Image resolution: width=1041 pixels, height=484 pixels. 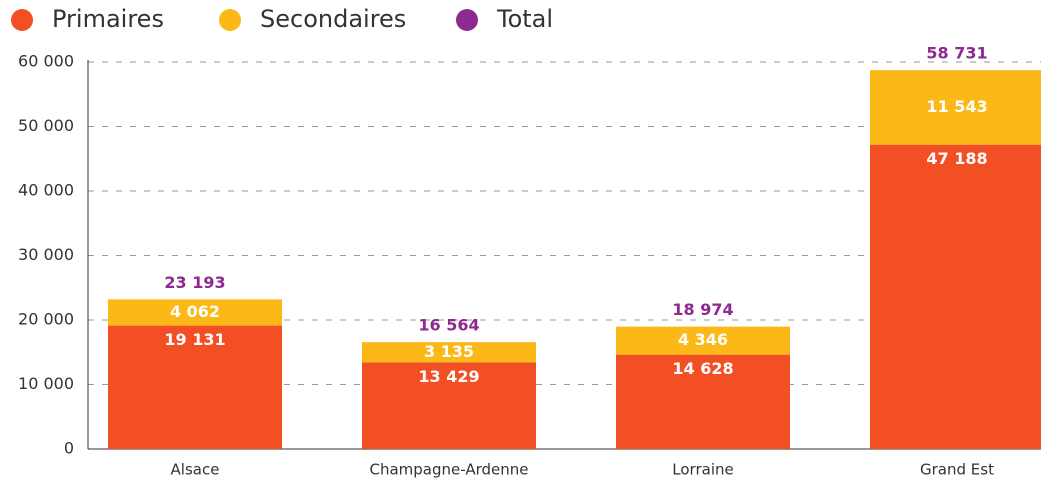 I want to click on value-label: 47 188, so click(x=956, y=158).